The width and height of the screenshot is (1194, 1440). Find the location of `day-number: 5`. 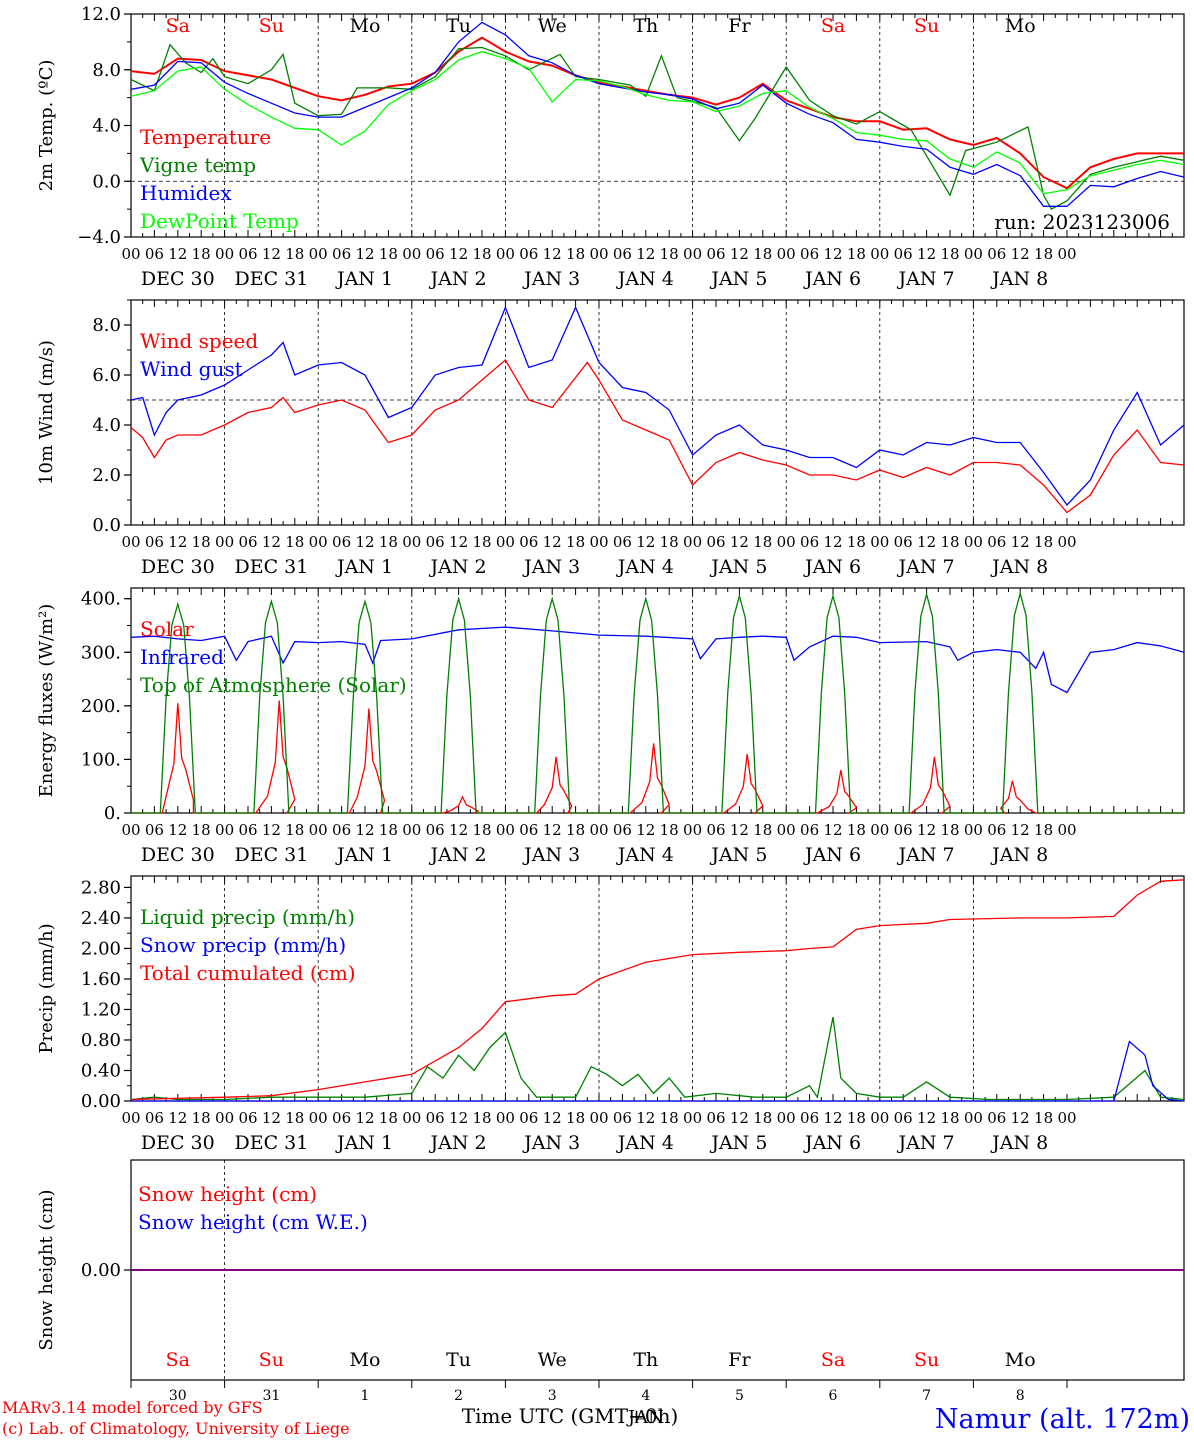

day-number: 5 is located at coordinates (739, 1396).